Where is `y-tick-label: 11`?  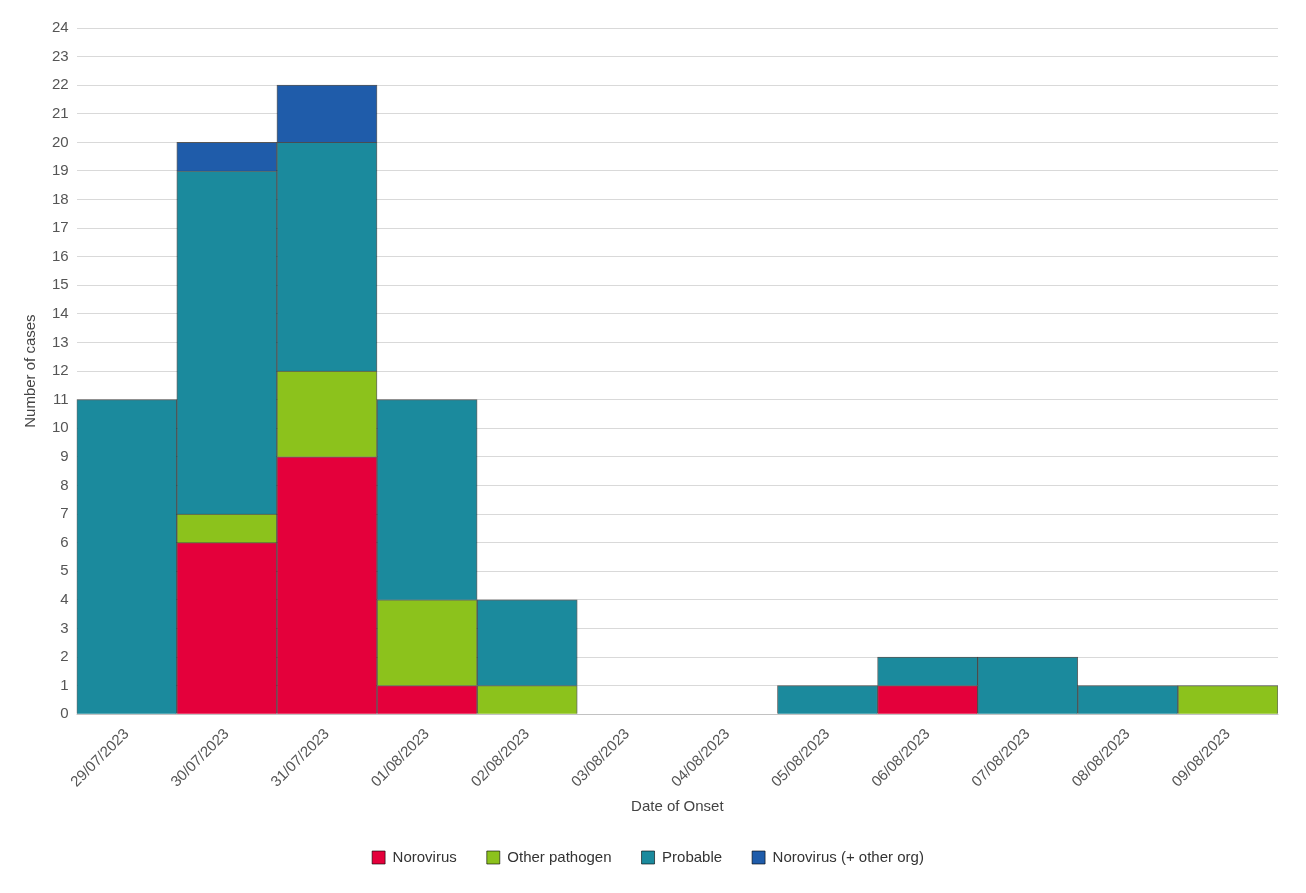
y-tick-label: 11 is located at coordinates (61, 398).